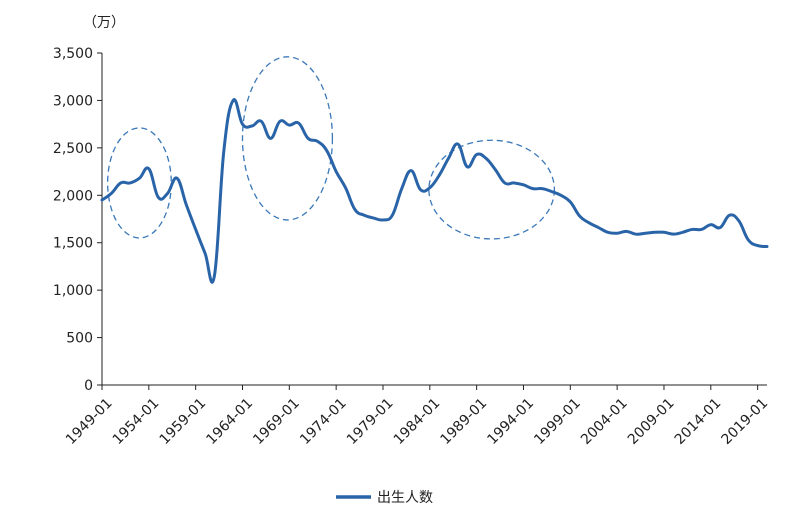  I want to click on y-axis: 0 500 1,000 1,500 2,000 2,500 3,000 3,500, so click(78, 220).